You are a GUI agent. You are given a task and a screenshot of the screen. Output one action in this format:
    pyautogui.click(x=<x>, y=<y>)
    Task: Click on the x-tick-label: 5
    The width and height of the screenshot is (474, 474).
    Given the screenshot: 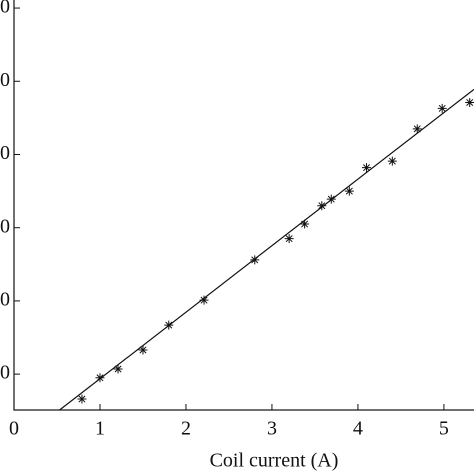 What is the action you would take?
    pyautogui.click(x=444, y=429)
    